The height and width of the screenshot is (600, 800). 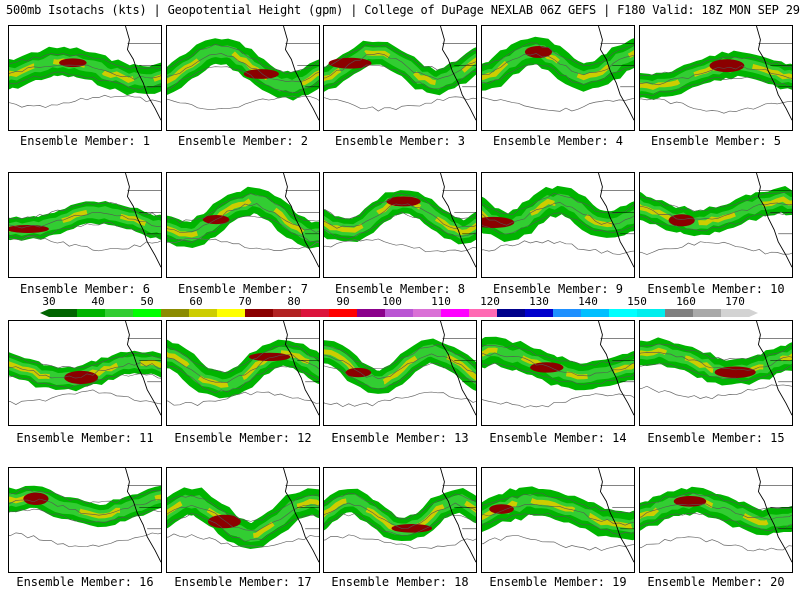 I want to click on ensemble-member-label: Ensemble Member: 1, so click(x=85, y=141).